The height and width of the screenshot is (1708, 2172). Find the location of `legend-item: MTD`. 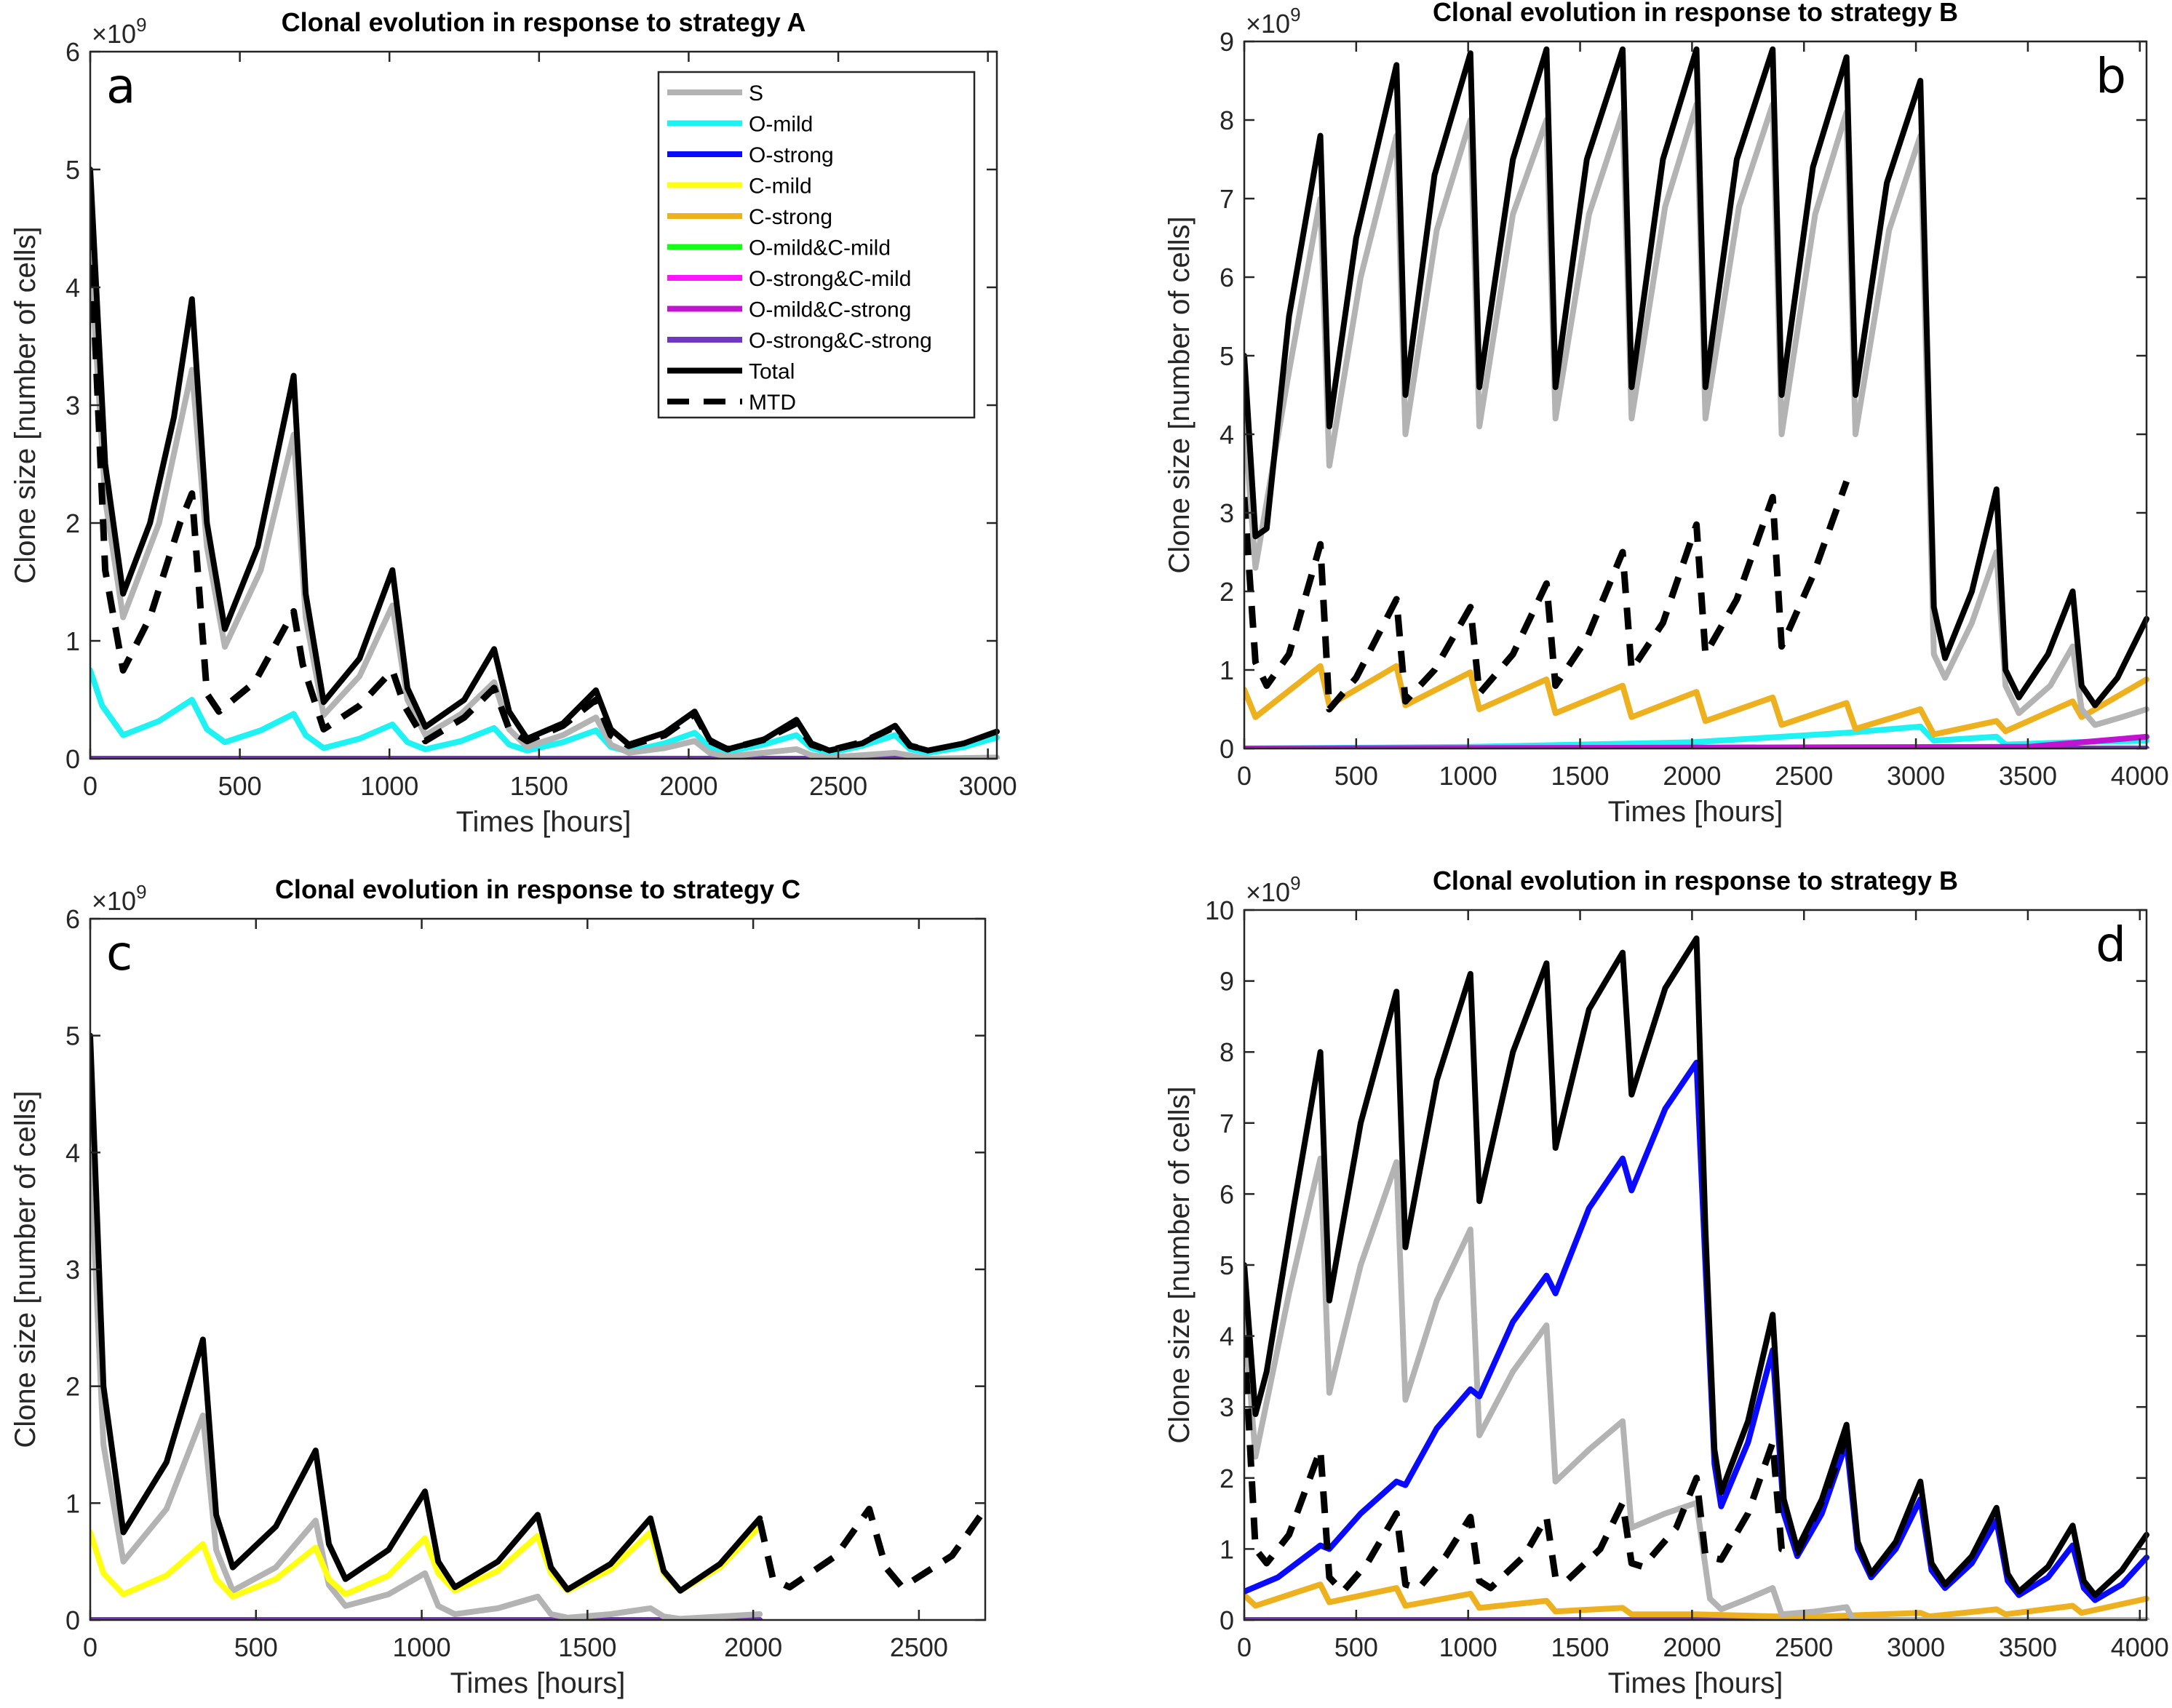

legend-item: MTD is located at coordinates (731, 403).